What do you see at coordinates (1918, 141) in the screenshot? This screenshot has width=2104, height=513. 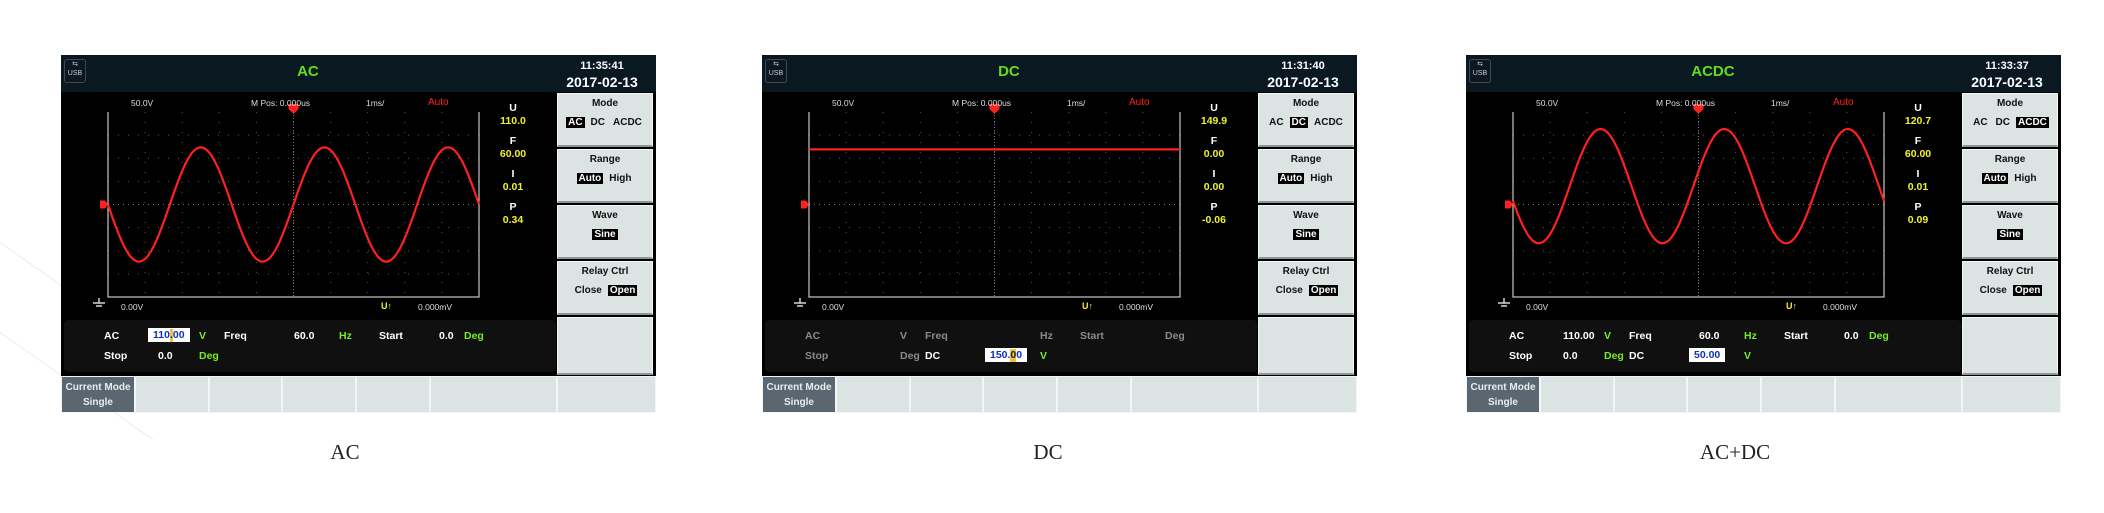 I see `readout-label: F` at bounding box center [1918, 141].